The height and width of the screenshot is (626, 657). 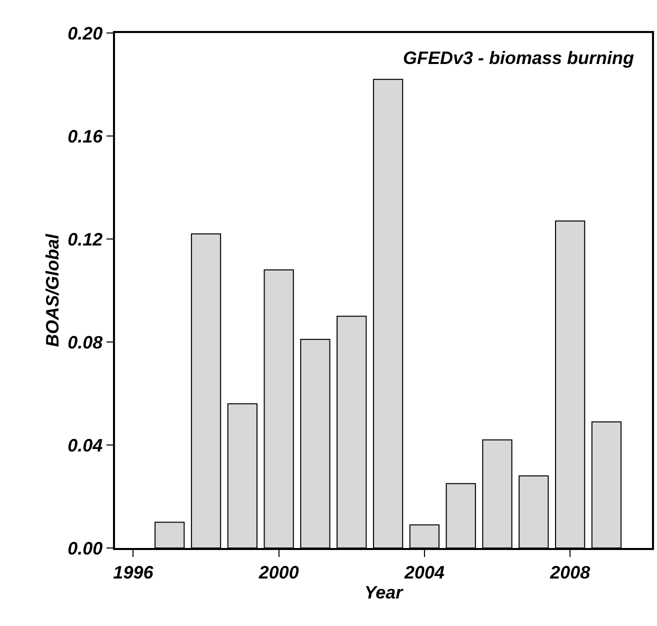 What do you see at coordinates (52, 290) in the screenshot?
I see `y-axis-title: BOAS/Global` at bounding box center [52, 290].